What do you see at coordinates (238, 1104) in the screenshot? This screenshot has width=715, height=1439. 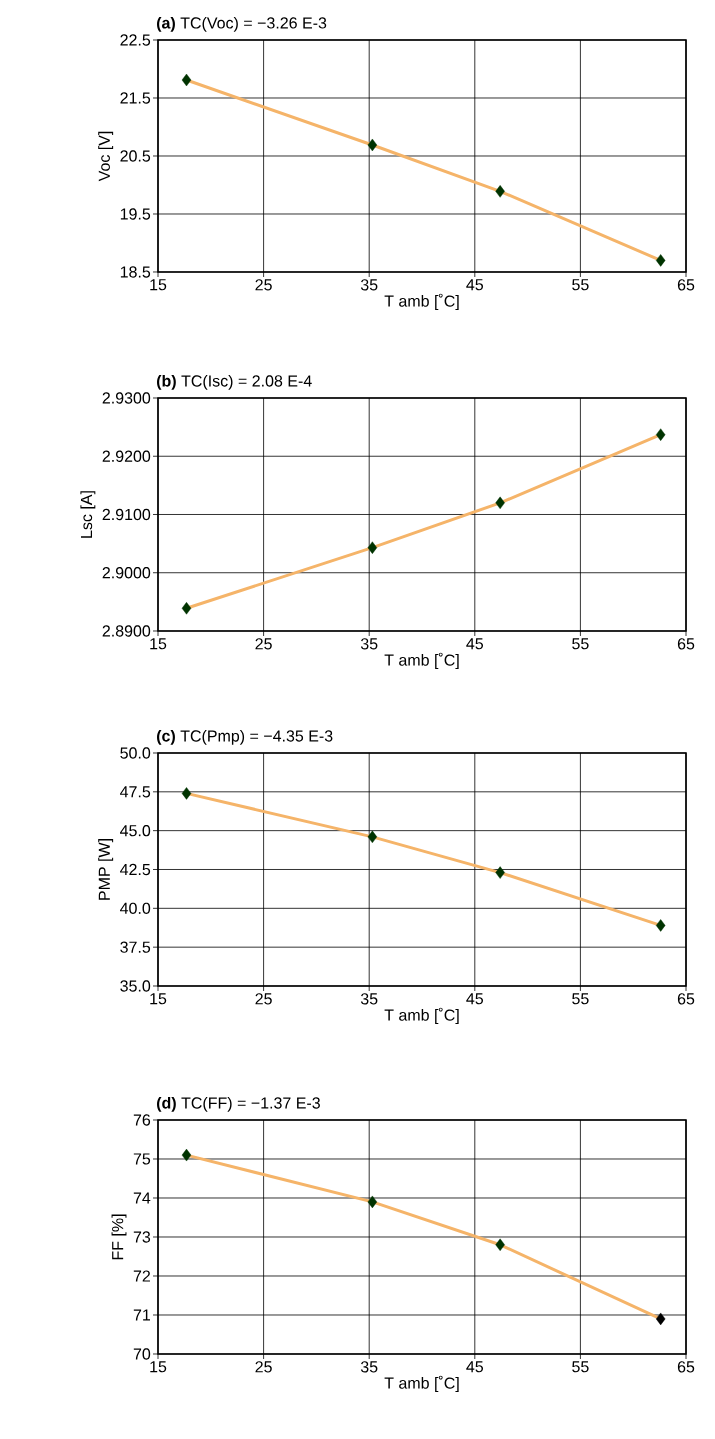 I see `chart-title: (d) TC(FF) = −1.37 E-3` at bounding box center [238, 1104].